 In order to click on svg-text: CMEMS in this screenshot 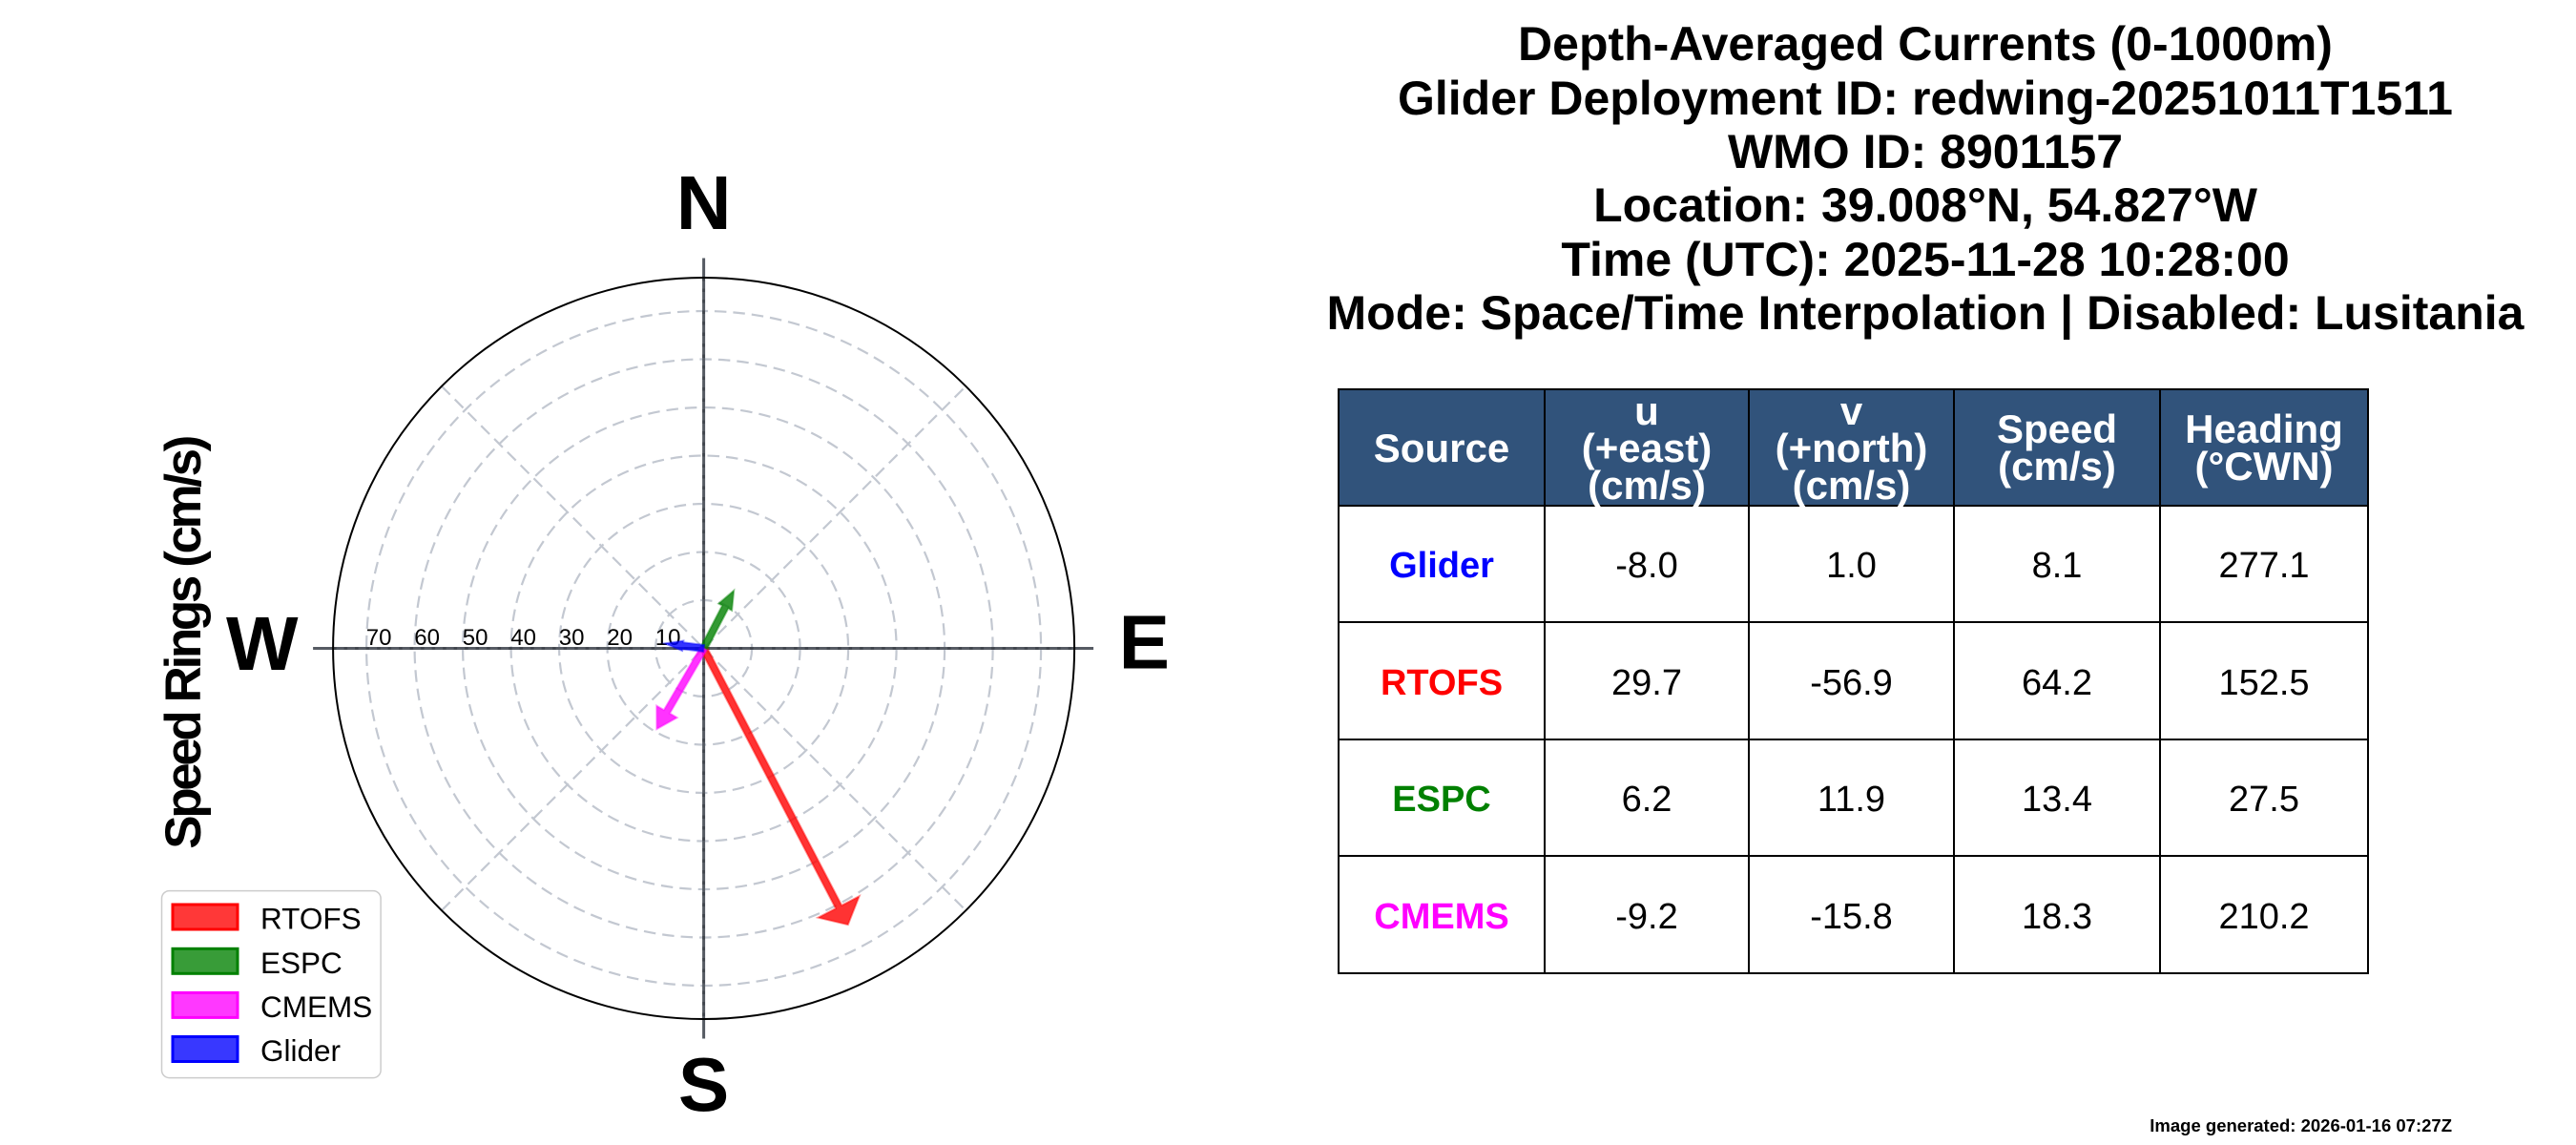, I will do `click(316, 1006)`.